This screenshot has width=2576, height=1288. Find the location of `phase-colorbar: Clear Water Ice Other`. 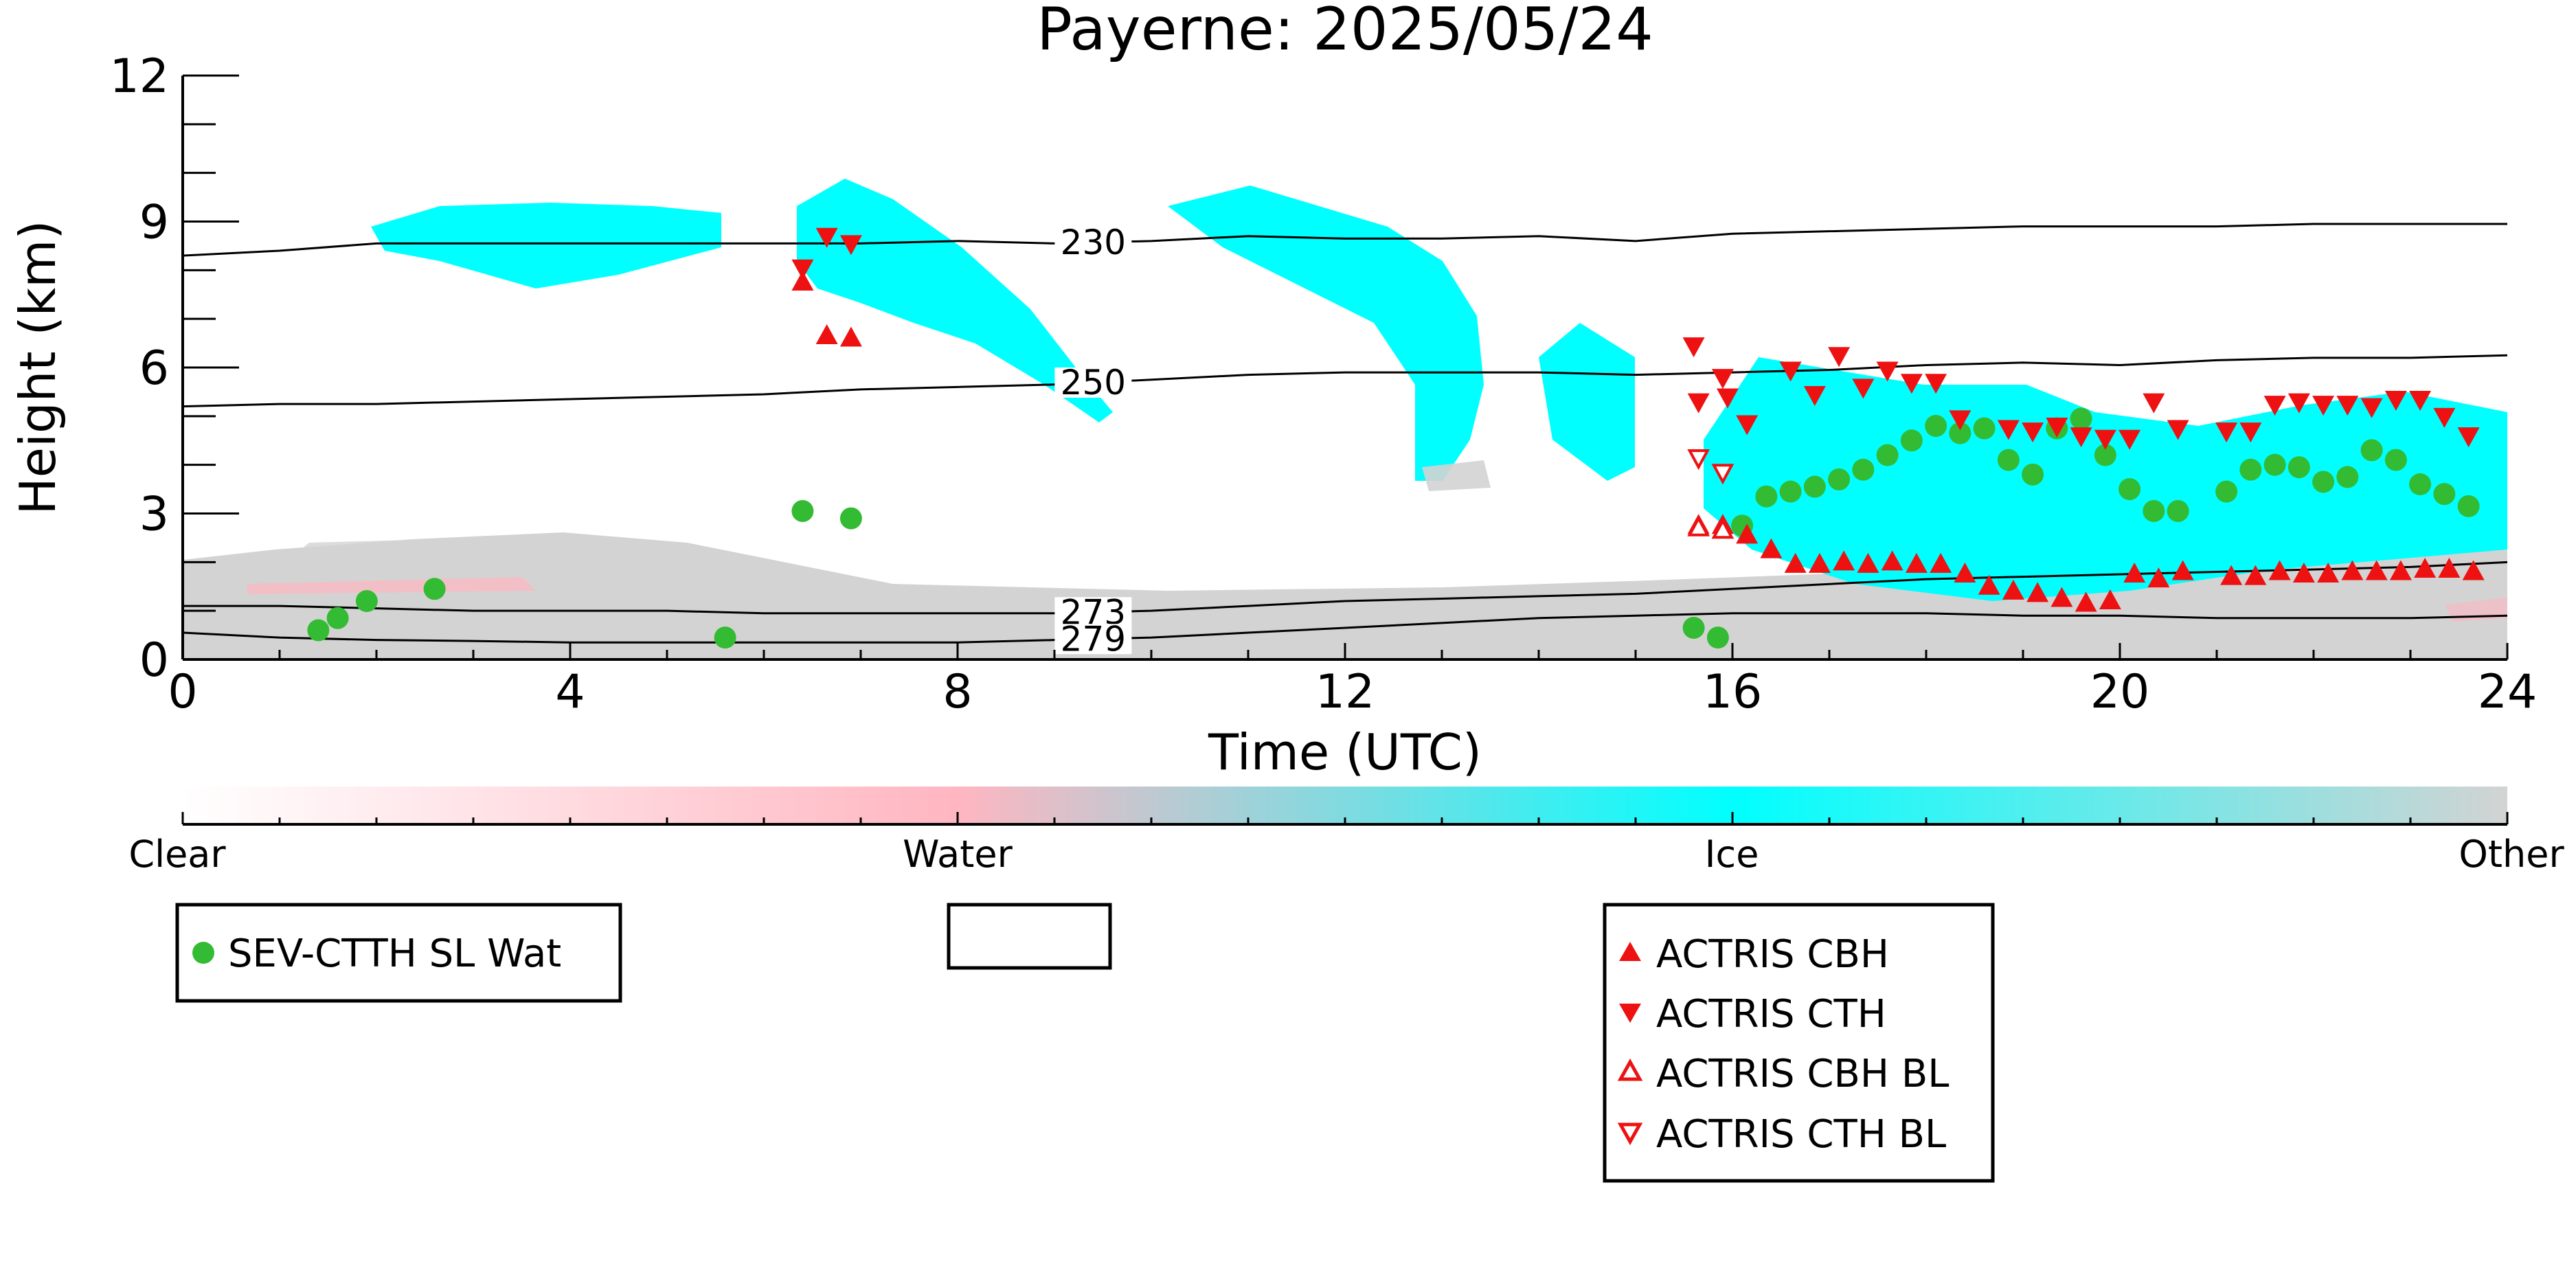

phase-colorbar: Clear Water Ice Other is located at coordinates (1346, 831).